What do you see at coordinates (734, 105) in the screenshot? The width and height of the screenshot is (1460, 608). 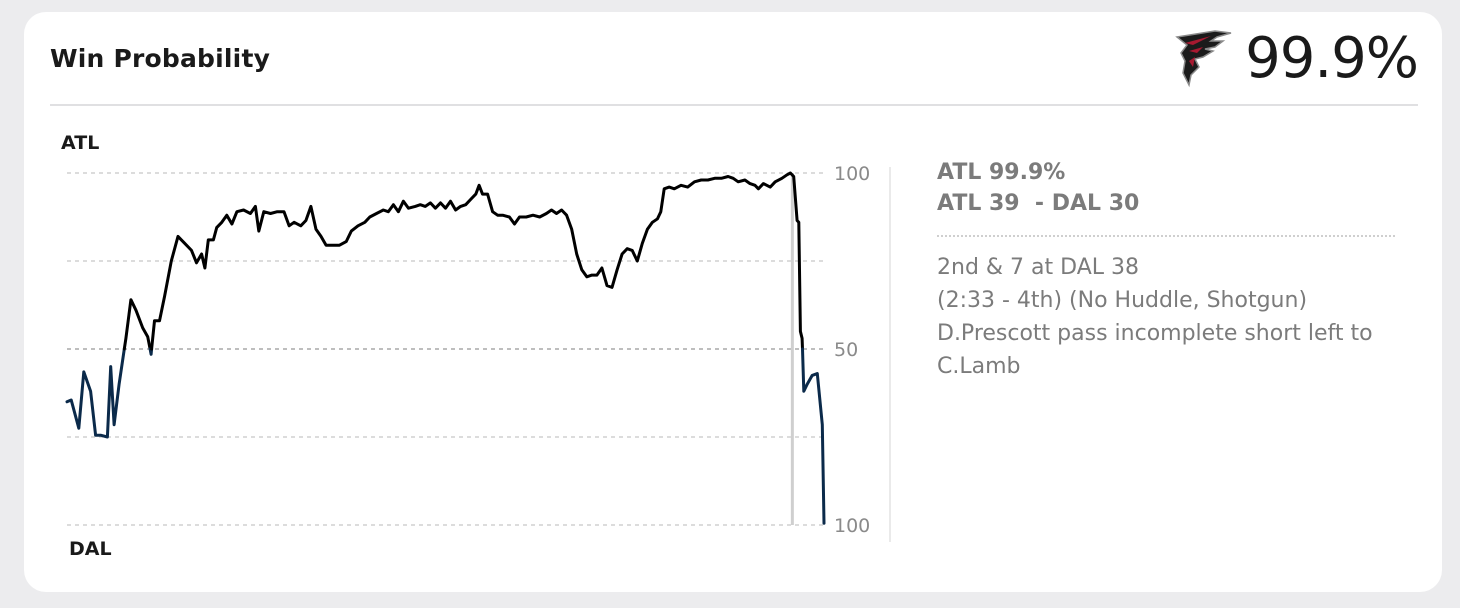 I see `header-divider` at bounding box center [734, 105].